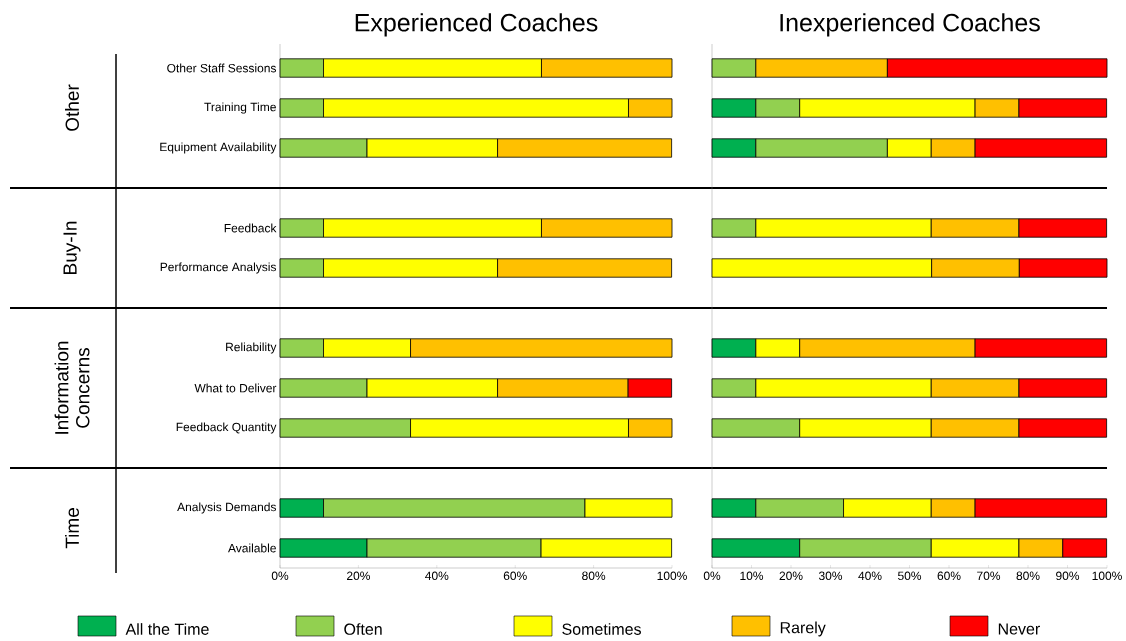 The width and height of the screenshot is (1126, 641). Describe the element at coordinates (72, 247) in the screenshot. I see `text: Buy-In` at that location.